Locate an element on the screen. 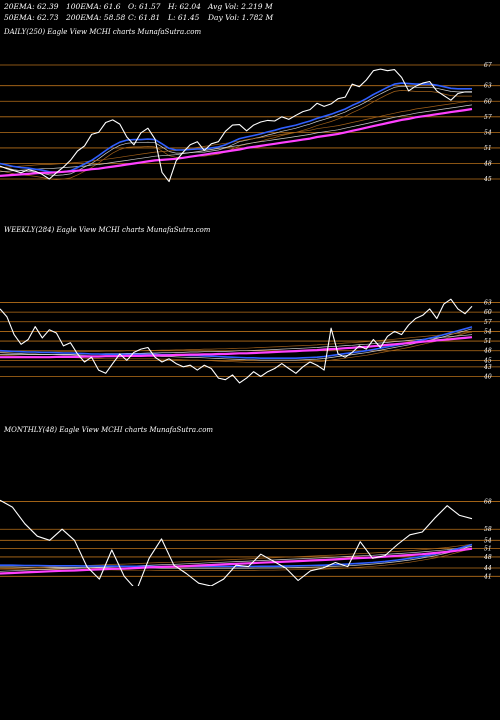  ema_fast-series-line is located at coordinates (236, 555).